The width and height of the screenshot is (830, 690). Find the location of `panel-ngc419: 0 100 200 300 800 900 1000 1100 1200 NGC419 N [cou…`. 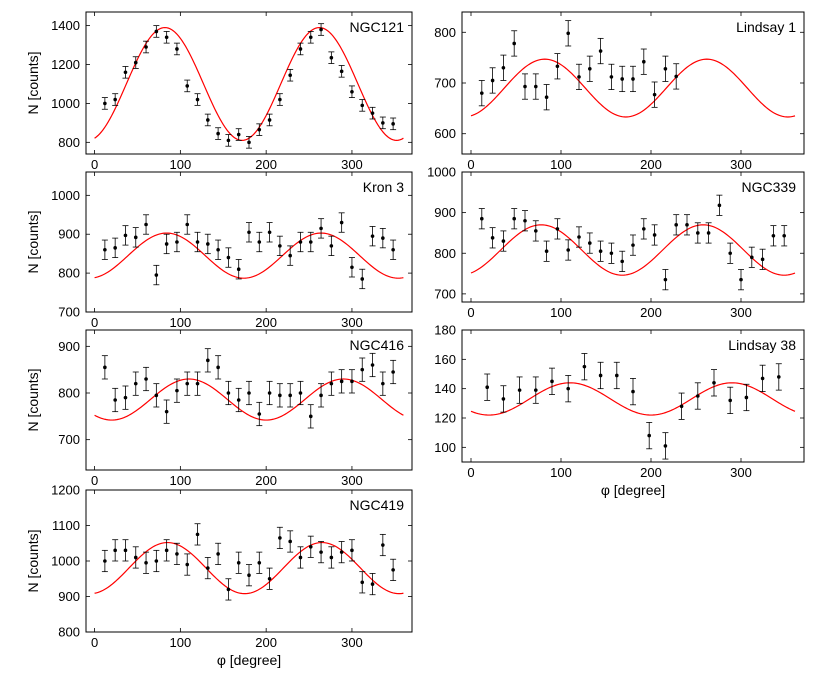

panel-ngc419: 0 100 200 300 800 900 1000 1100 1200 NGC419 N [cou… is located at coordinates (219, 575).